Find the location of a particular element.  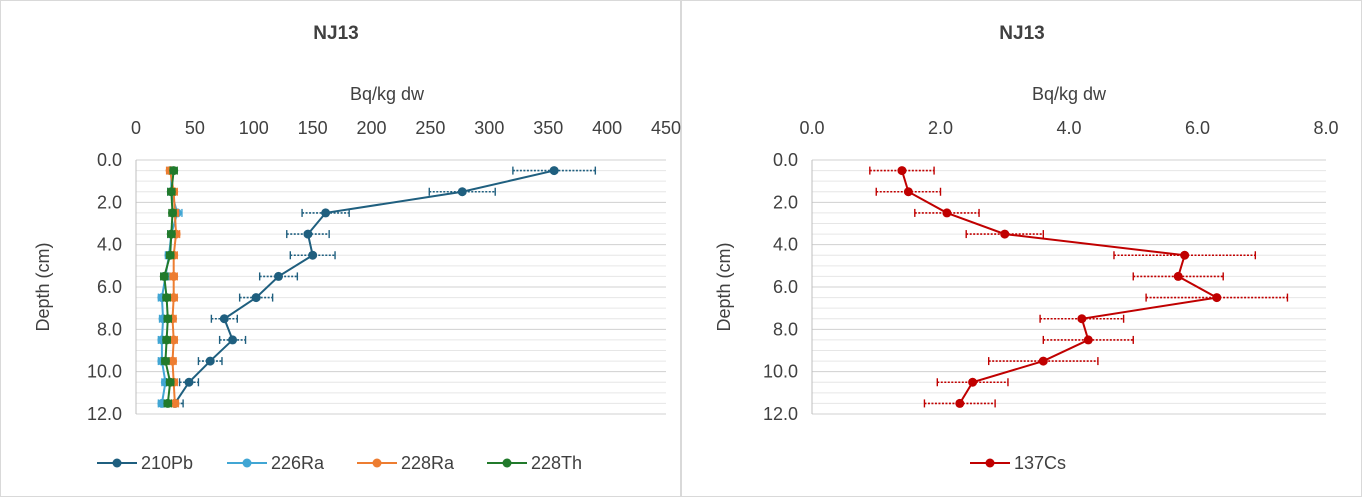

x-tick-label: 200 is located at coordinates (372, 128).